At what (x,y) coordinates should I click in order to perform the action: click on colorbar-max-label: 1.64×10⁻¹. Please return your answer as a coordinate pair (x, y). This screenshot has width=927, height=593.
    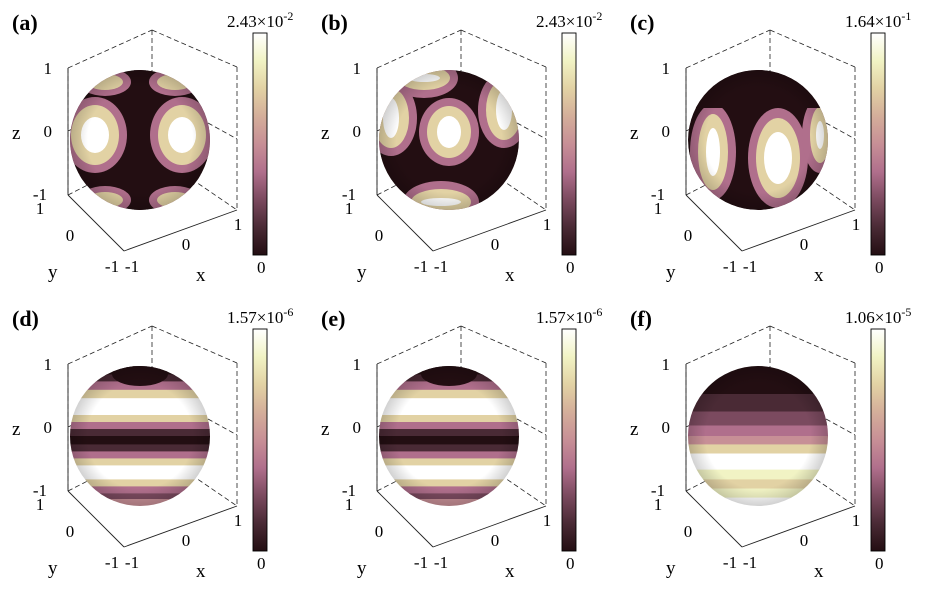
    Looking at the image, I should click on (878, 20).